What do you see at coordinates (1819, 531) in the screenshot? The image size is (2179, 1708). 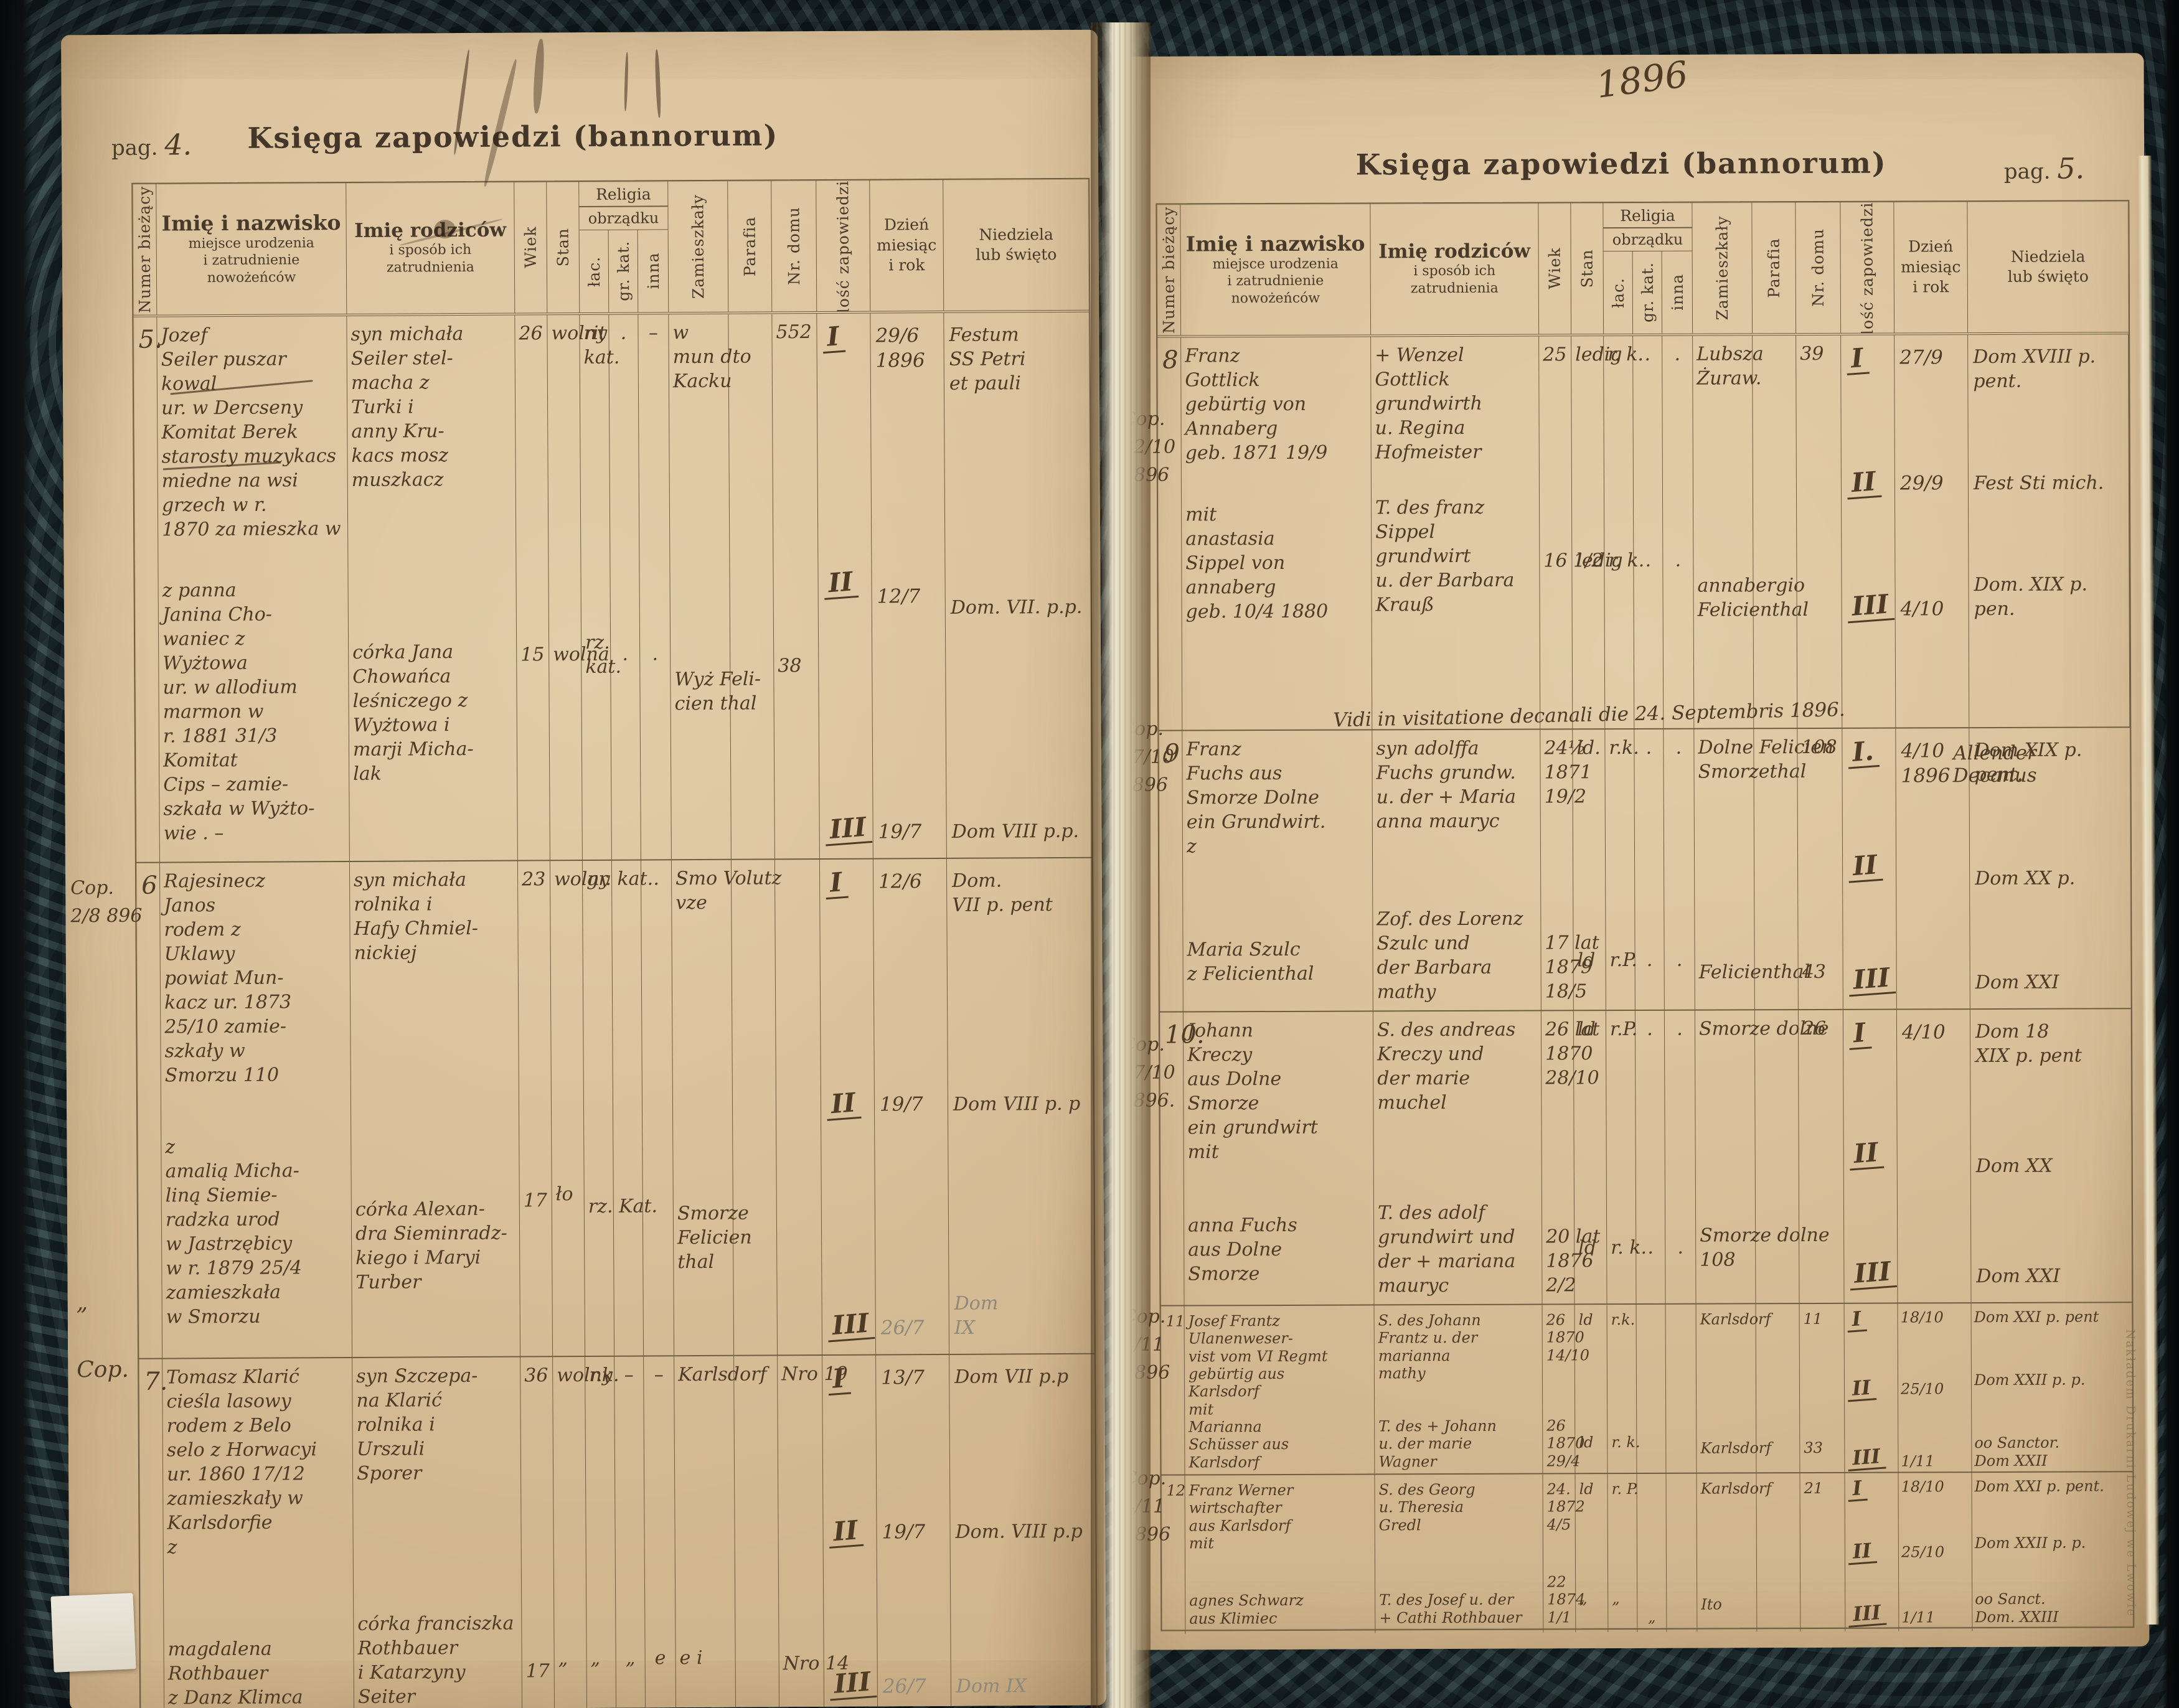 I see `cell-house-number: 39` at bounding box center [1819, 531].